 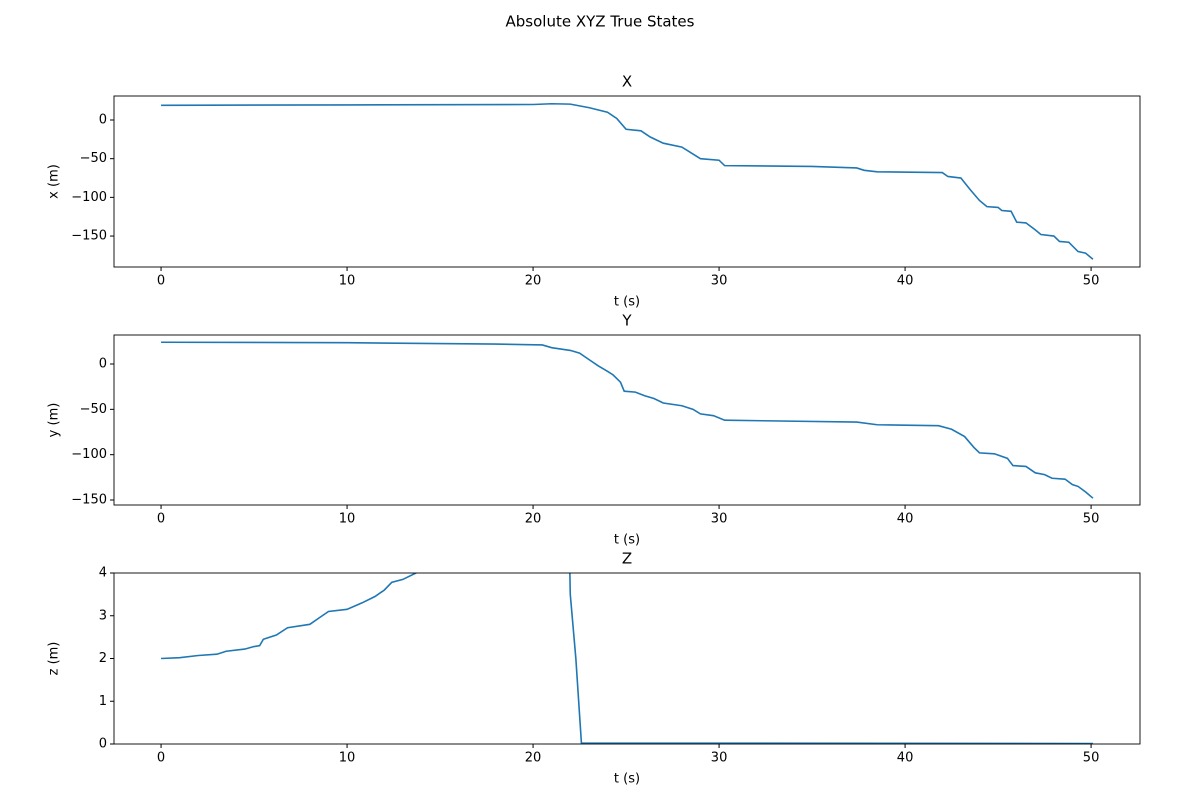 What do you see at coordinates (54, 420) in the screenshot?
I see `y-axis-label: y (m)` at bounding box center [54, 420].